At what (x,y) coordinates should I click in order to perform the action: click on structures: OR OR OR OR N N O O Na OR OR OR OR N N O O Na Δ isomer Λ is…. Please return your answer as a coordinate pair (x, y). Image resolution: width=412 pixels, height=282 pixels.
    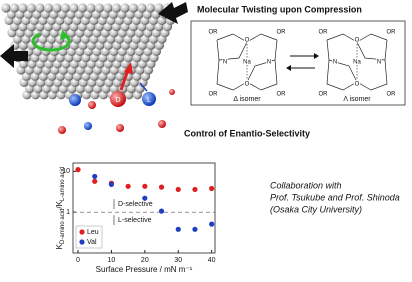
    Looking at the image, I should click on (303, 66).